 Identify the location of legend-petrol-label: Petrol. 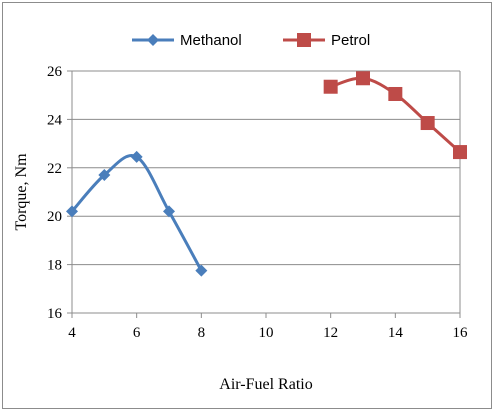
(350, 40).